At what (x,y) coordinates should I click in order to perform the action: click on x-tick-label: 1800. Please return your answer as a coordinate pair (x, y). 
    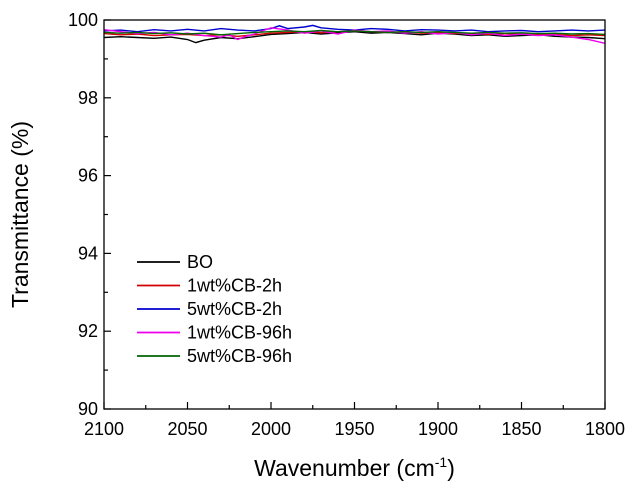
    Looking at the image, I should click on (605, 429).